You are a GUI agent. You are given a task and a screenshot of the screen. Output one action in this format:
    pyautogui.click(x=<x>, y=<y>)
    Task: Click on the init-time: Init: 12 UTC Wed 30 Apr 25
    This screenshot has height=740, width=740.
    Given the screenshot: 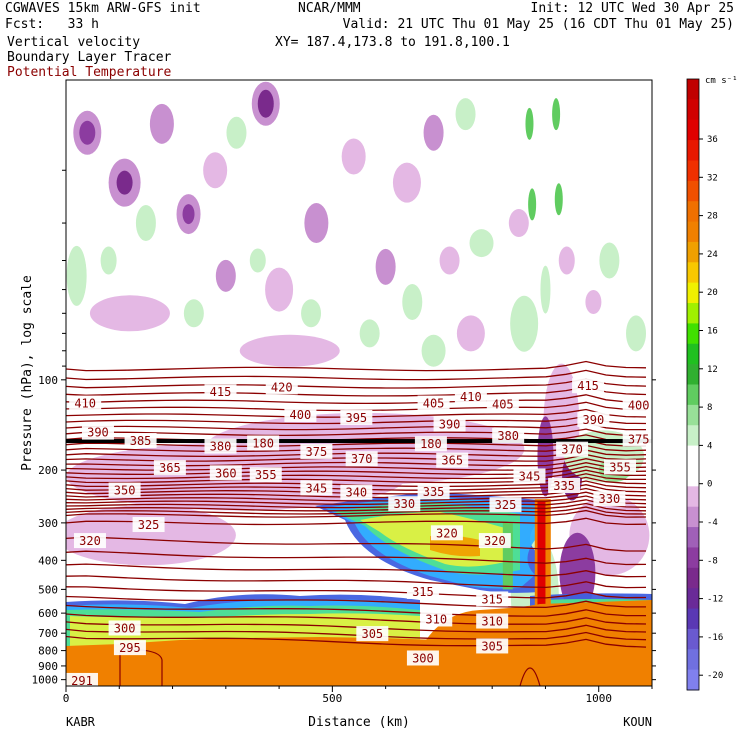 What is the action you would take?
    pyautogui.click(x=632, y=8)
    